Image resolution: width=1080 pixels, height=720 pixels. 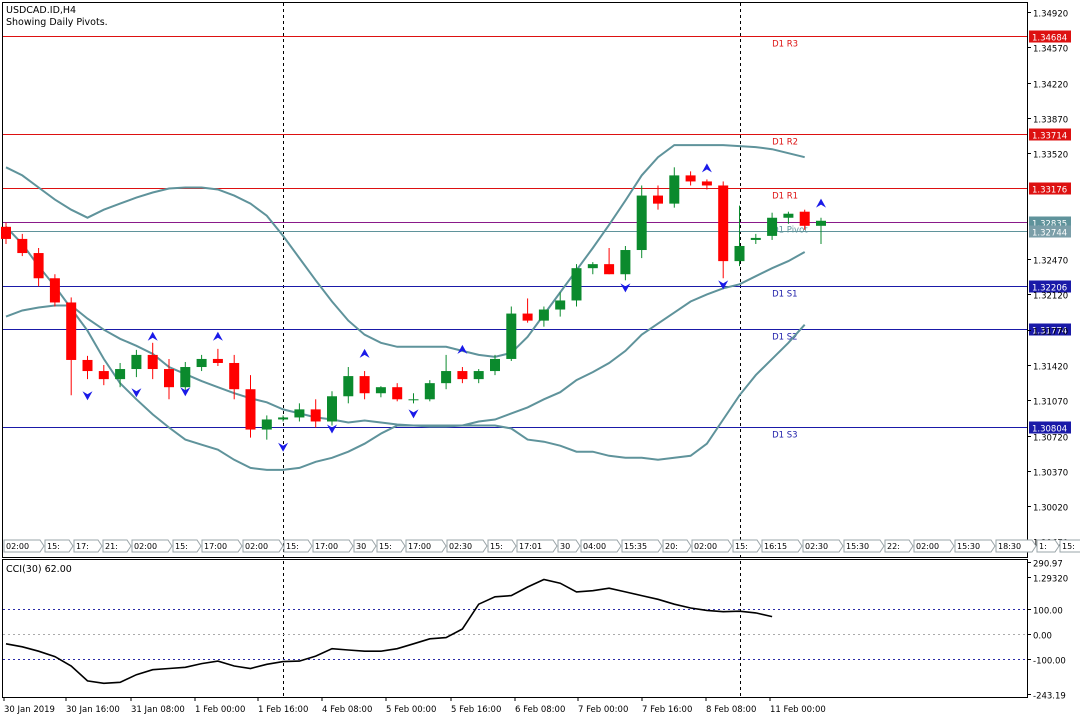 I want to click on price-tag-label: 1.32744, so click(x=1049, y=234).